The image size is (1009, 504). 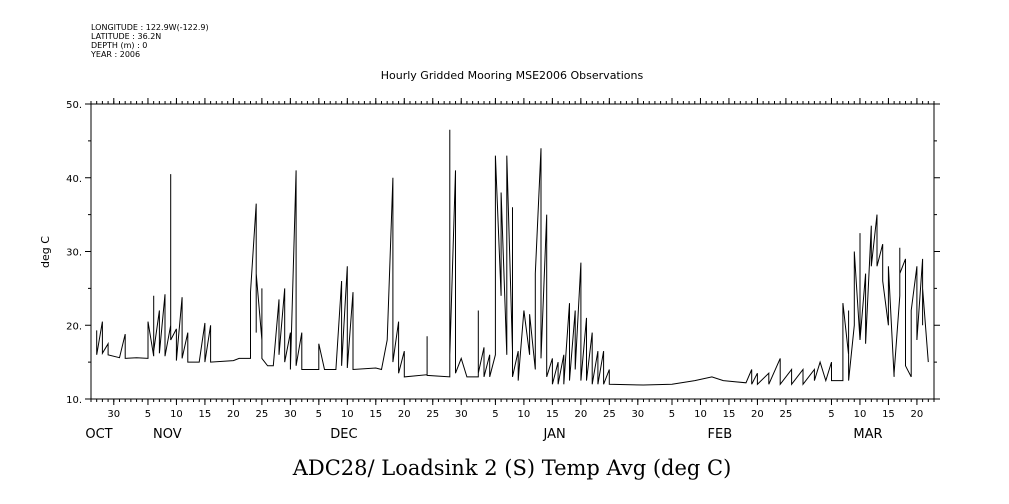 What do you see at coordinates (119, 45) in the screenshot?
I see `depth-label: DEPTH (m) : 0` at bounding box center [119, 45].